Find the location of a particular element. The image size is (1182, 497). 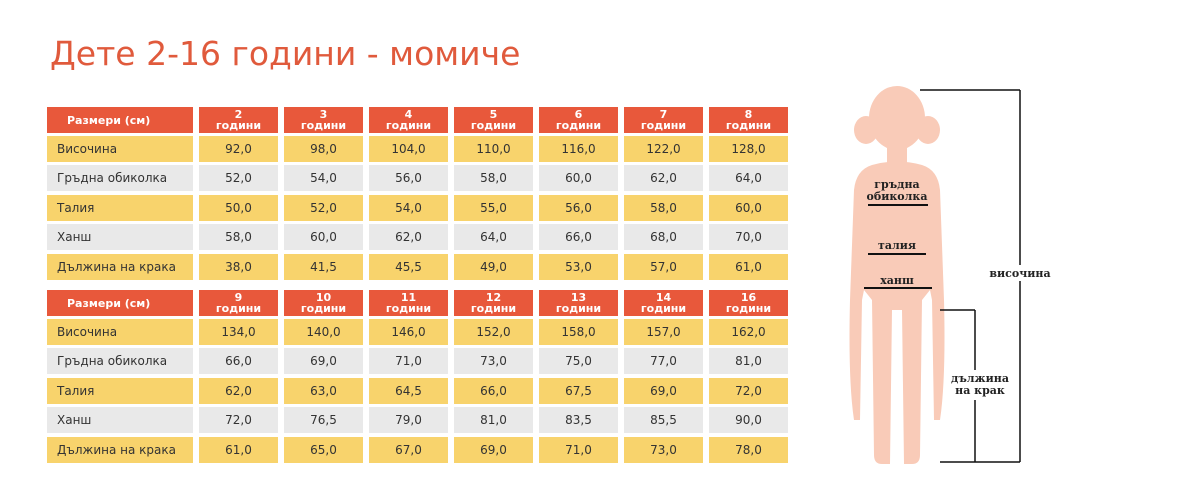

cell-value: 53,0 is located at coordinates (578, 266).